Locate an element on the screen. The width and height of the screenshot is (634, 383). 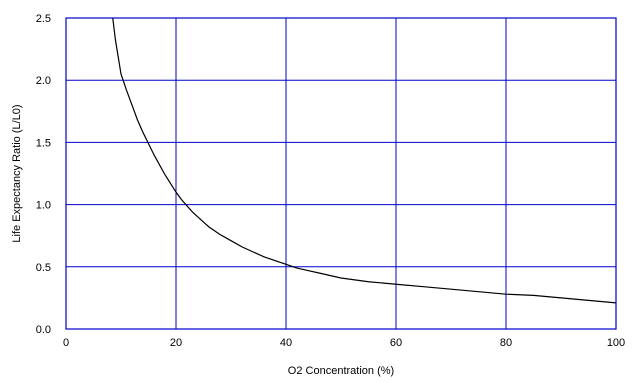
x-axis-title: O2 Concentration (%) is located at coordinates (341, 371).